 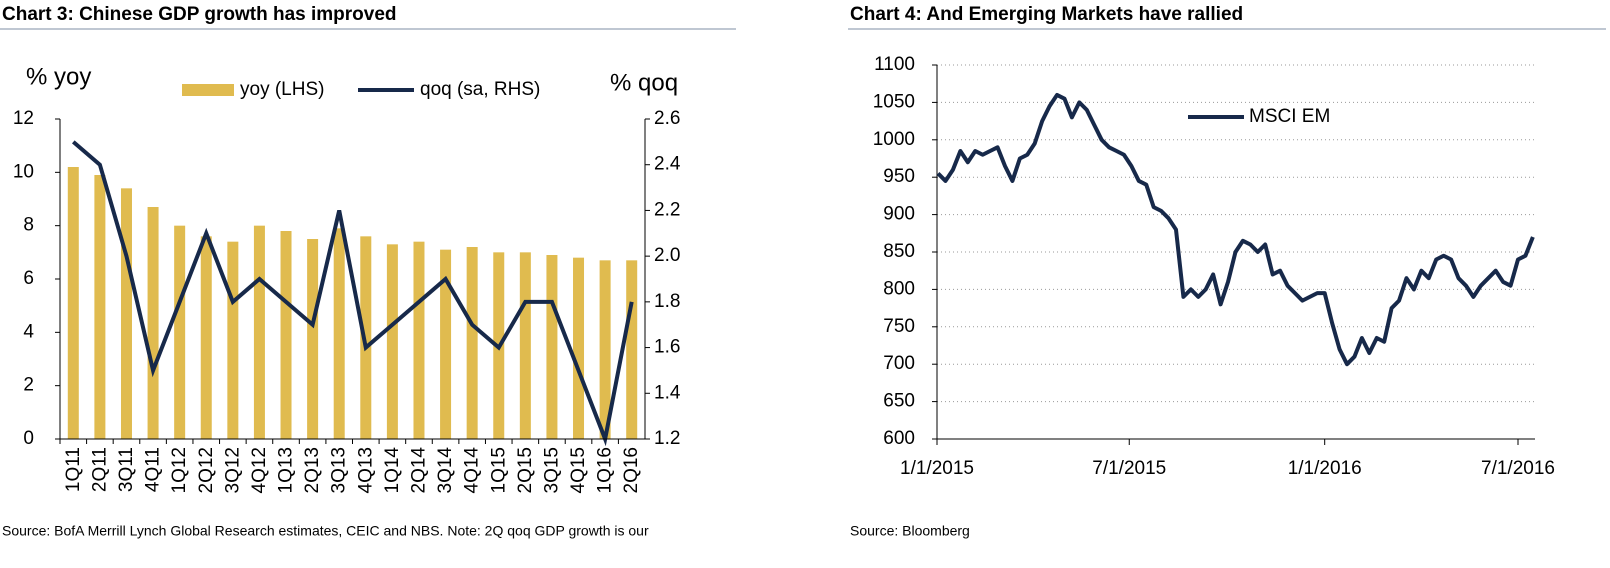 I want to click on y-tick-label: 2, so click(x=28, y=385).